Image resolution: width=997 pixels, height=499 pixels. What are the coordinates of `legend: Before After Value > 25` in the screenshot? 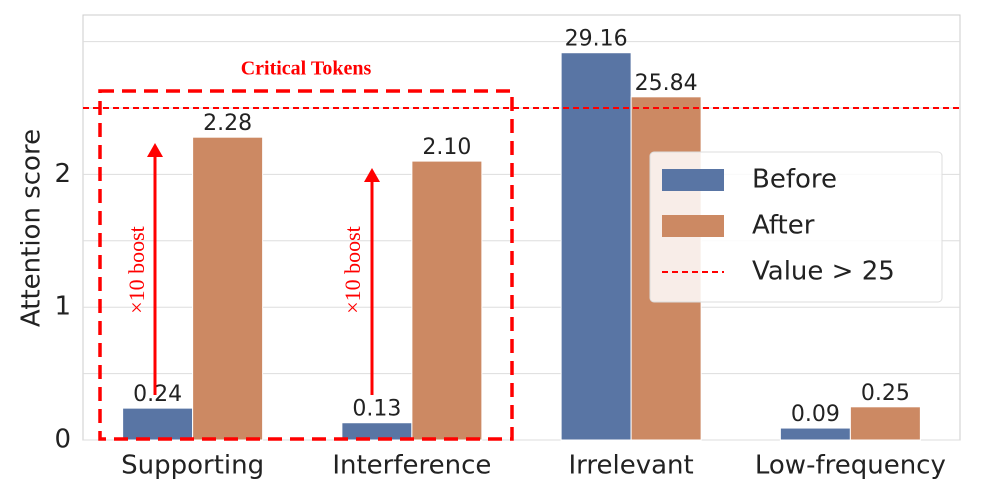 It's located at (796, 227).